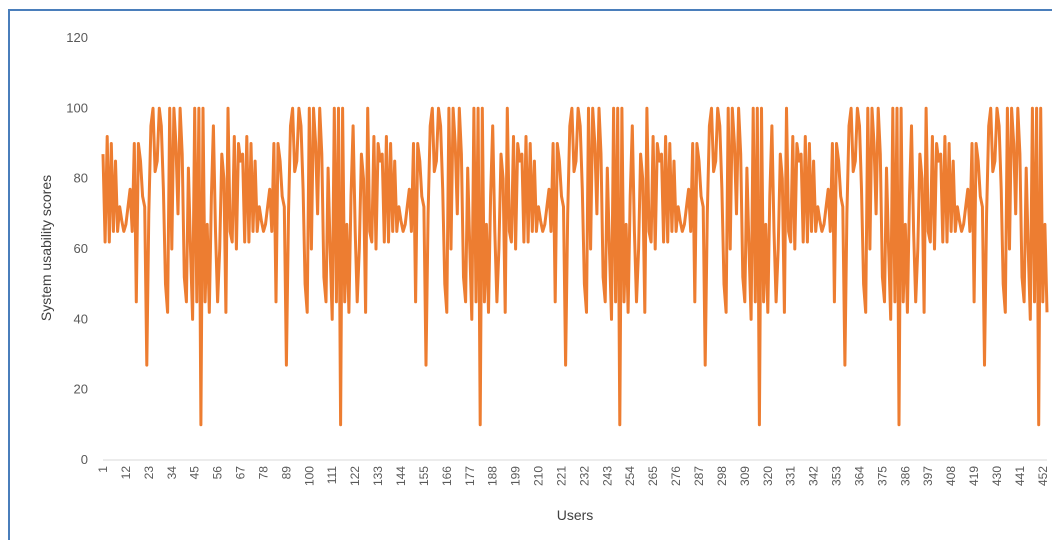  What do you see at coordinates (928, 476) in the screenshot?
I see `x-tick-label: 397` at bounding box center [928, 476].